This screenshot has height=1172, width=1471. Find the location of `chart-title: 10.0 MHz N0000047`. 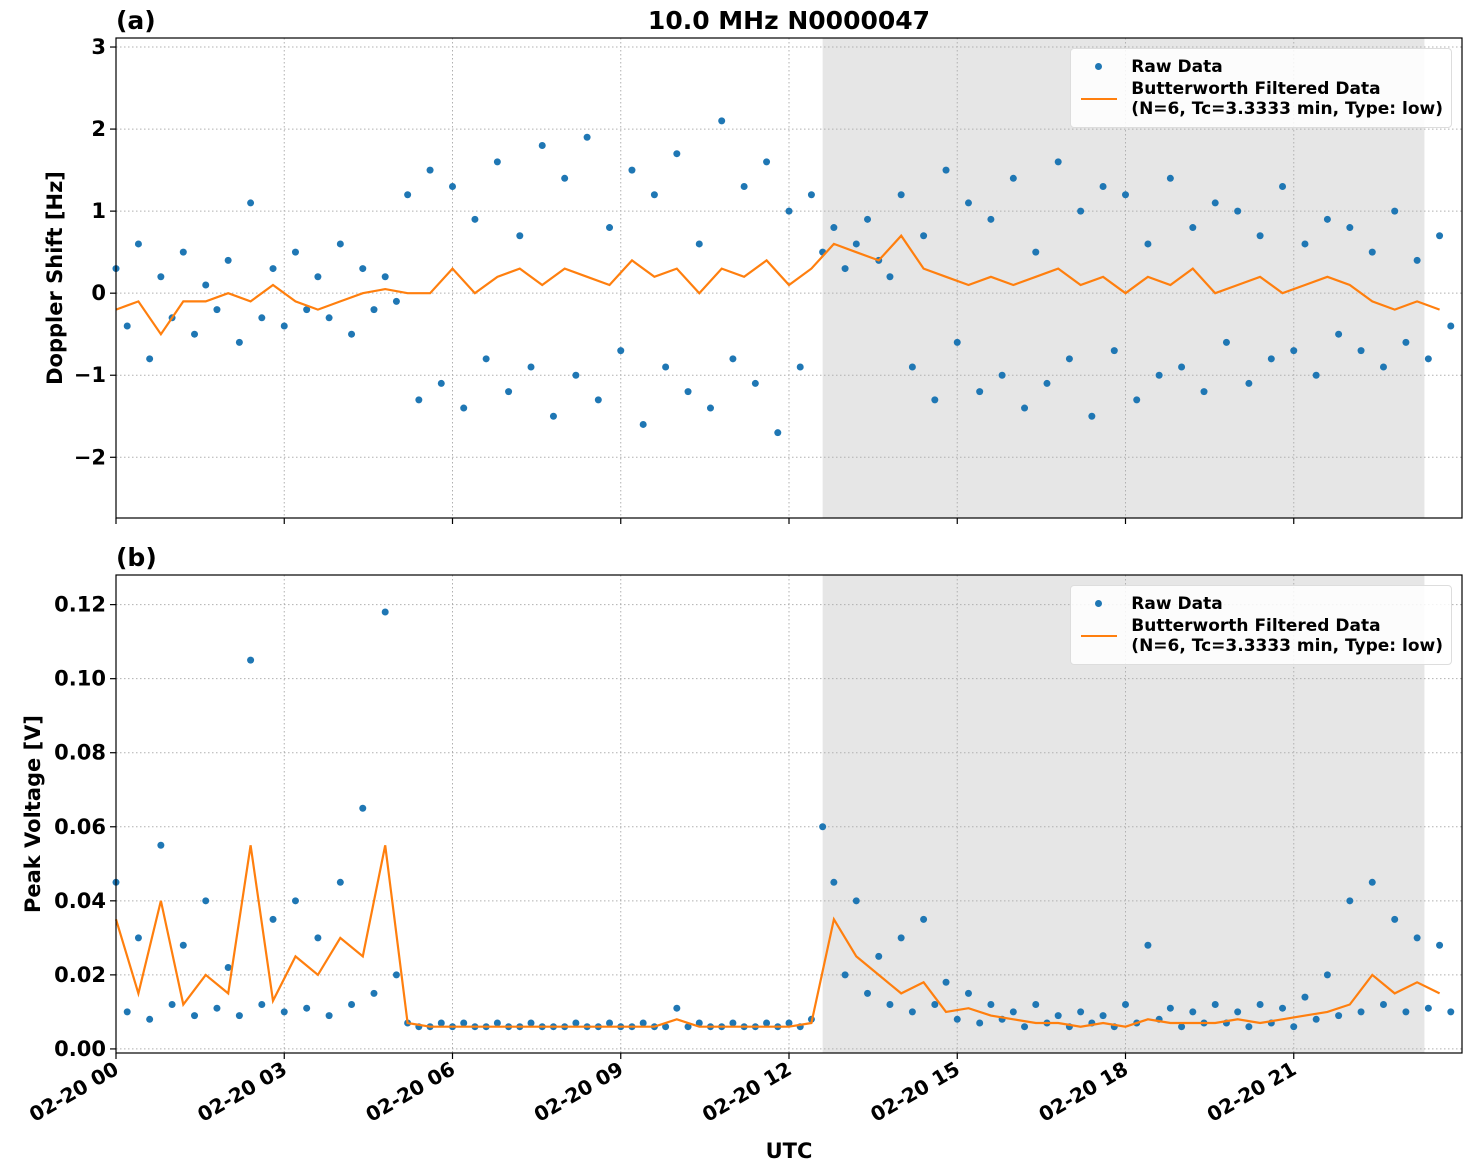

chart-title: 10.0 MHz N0000047 is located at coordinates (789, 20).